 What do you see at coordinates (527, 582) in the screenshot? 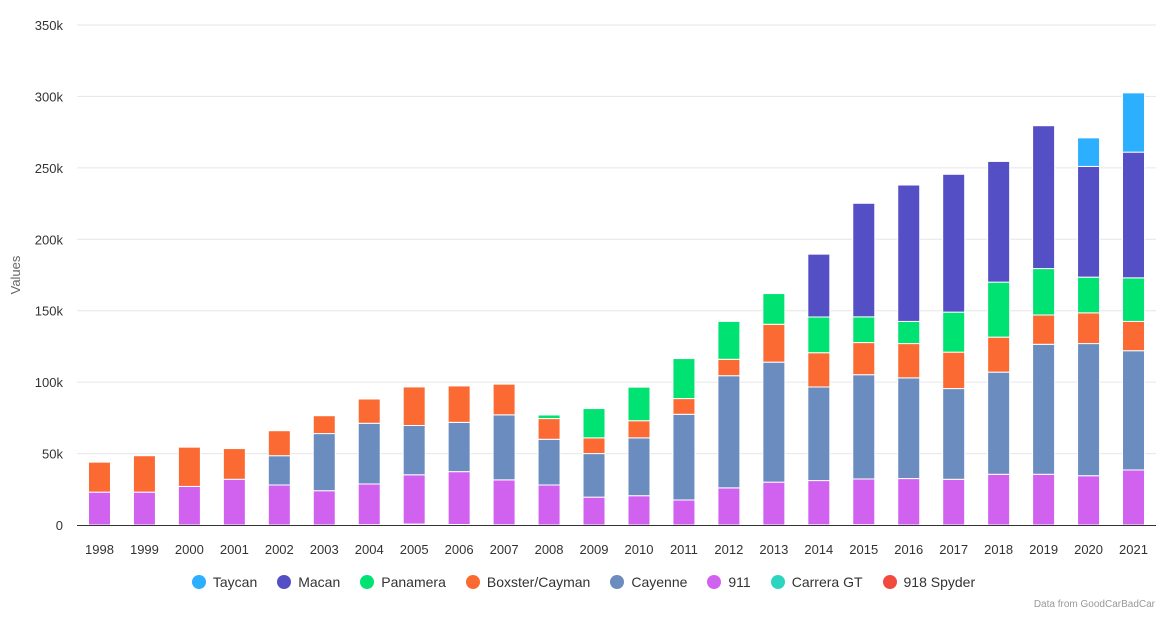
I see `legend-item: Boxster/Cayman` at bounding box center [527, 582].